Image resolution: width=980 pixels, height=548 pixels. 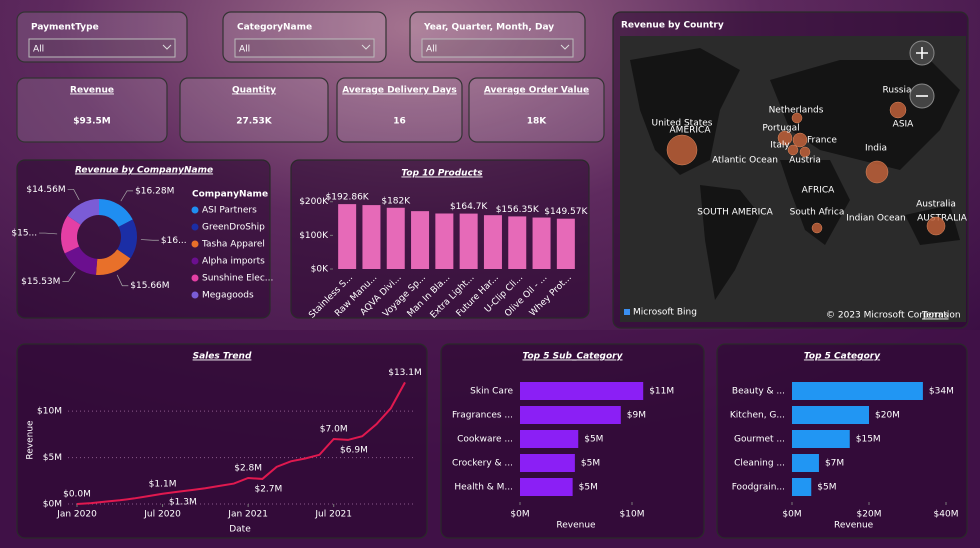 What do you see at coordinates (875, 219) in the screenshot?
I see `region-label: Indian Ocean` at bounding box center [875, 219].